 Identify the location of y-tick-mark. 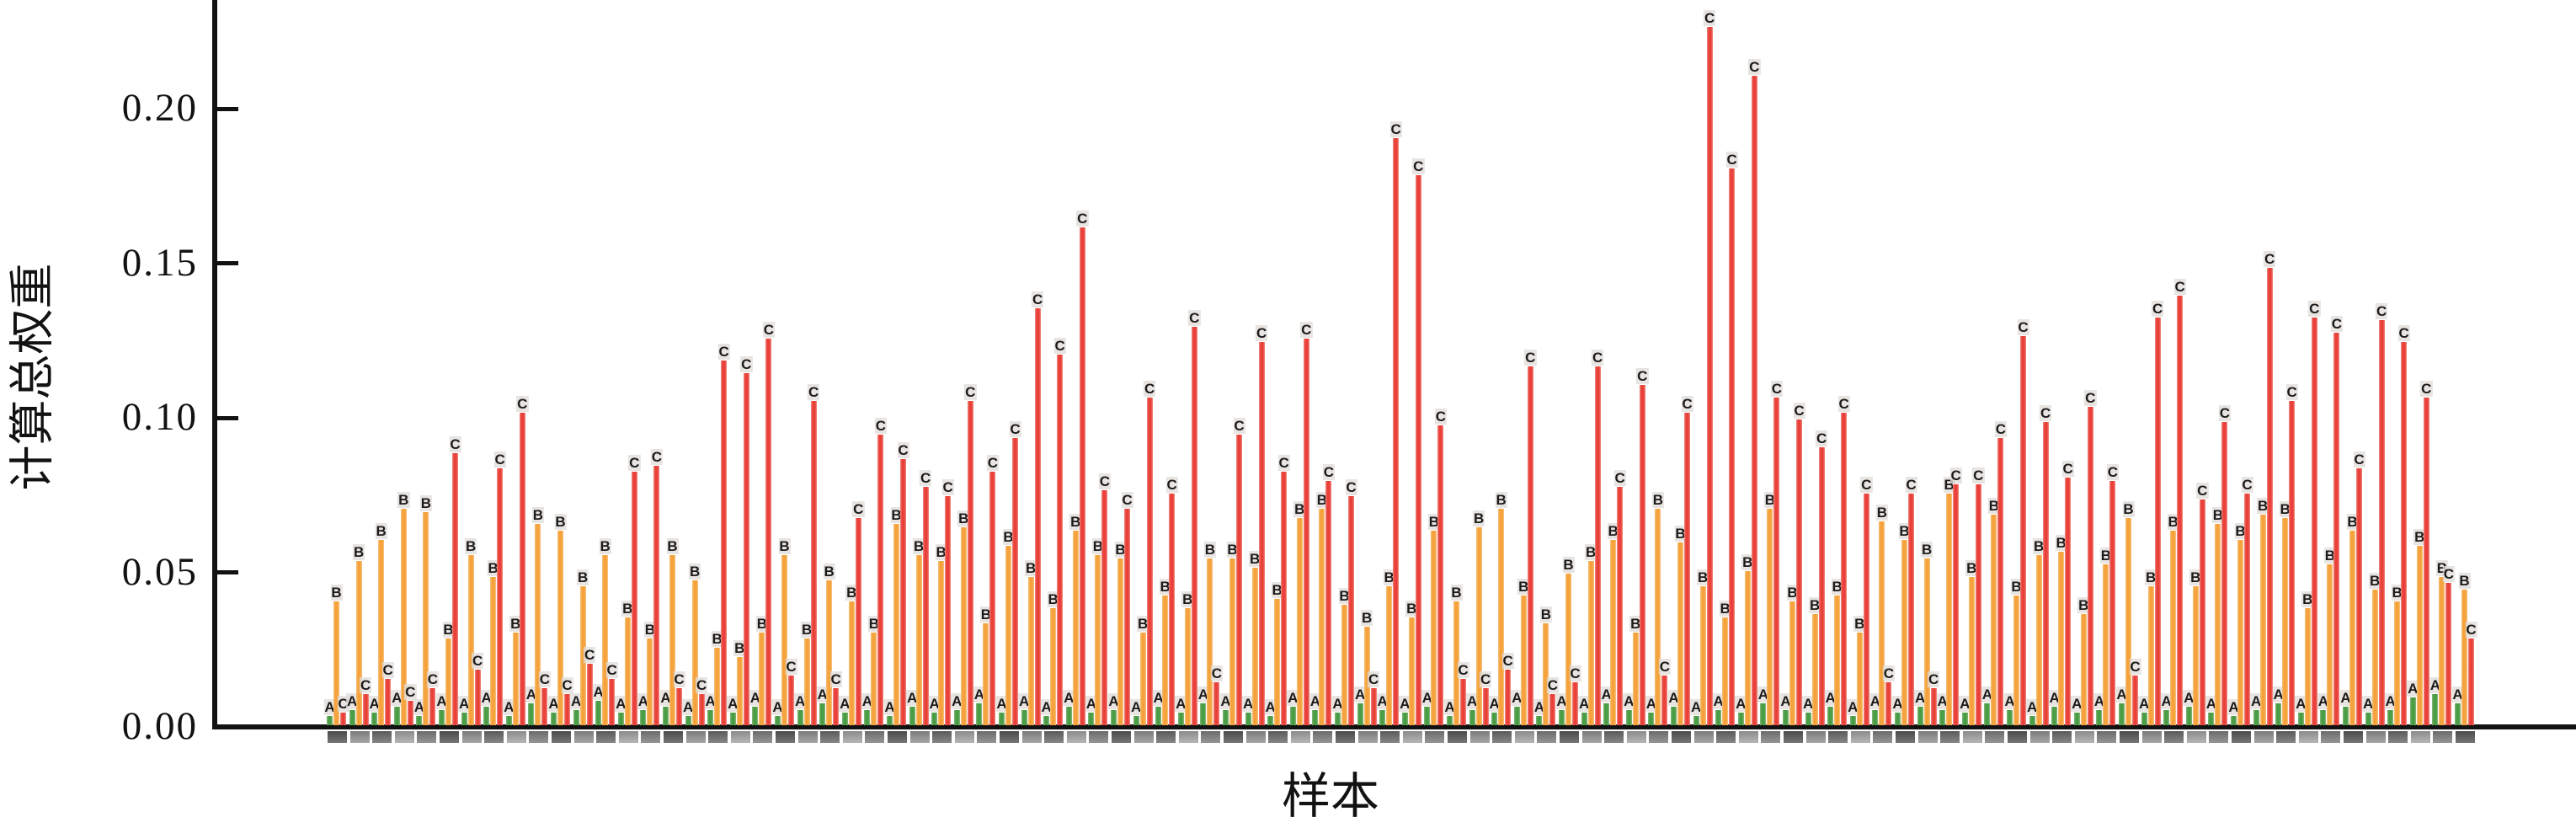
(227, 417).